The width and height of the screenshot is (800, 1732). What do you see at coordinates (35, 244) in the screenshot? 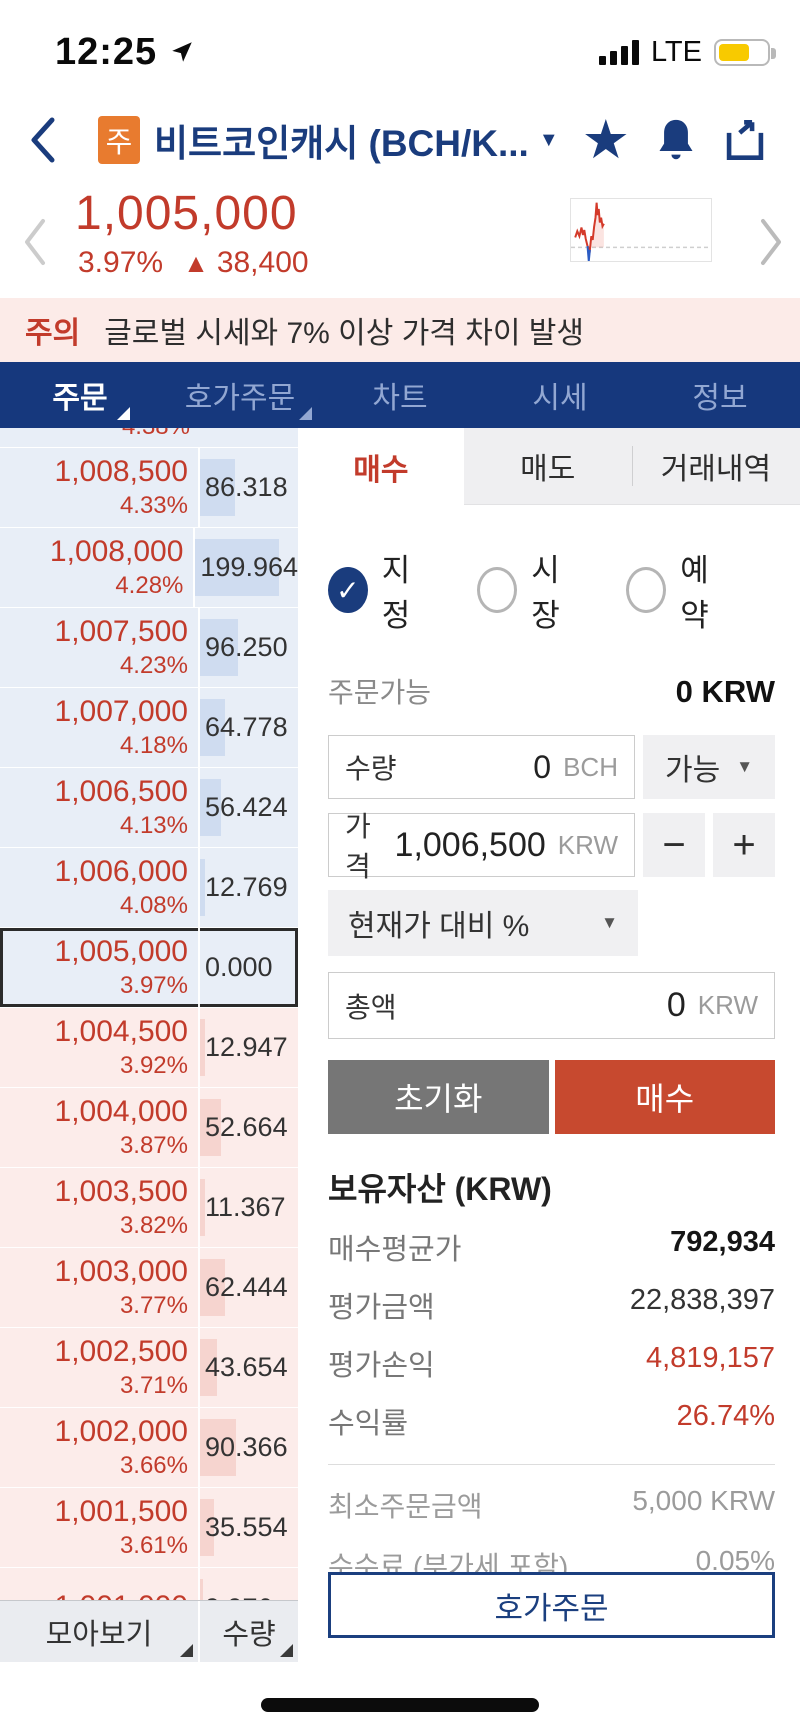
I see `prev-market-chevron-icon` at bounding box center [35, 244].